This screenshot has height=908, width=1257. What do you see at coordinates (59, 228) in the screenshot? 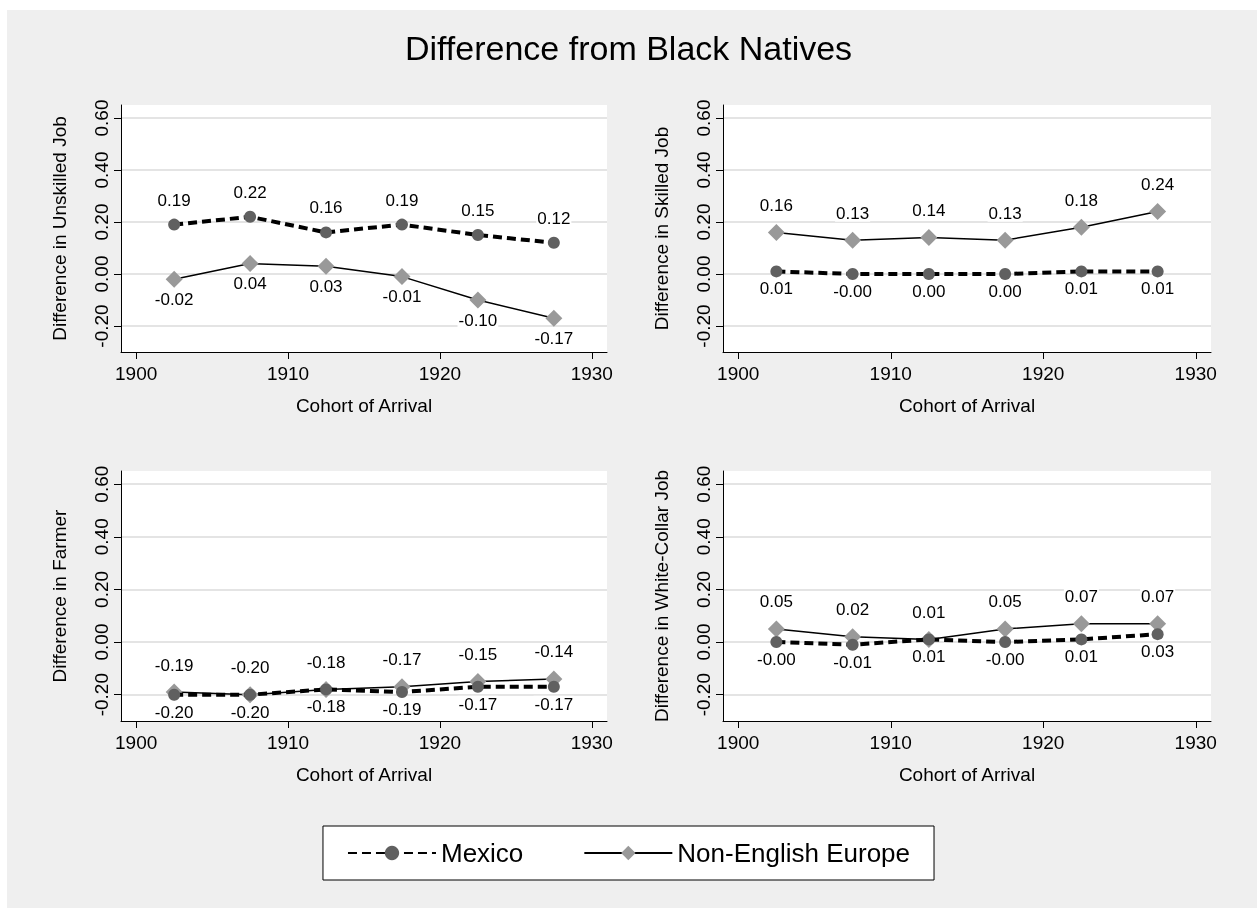
I see `y-axis-title: Difference in Unskilled Job` at bounding box center [59, 228].